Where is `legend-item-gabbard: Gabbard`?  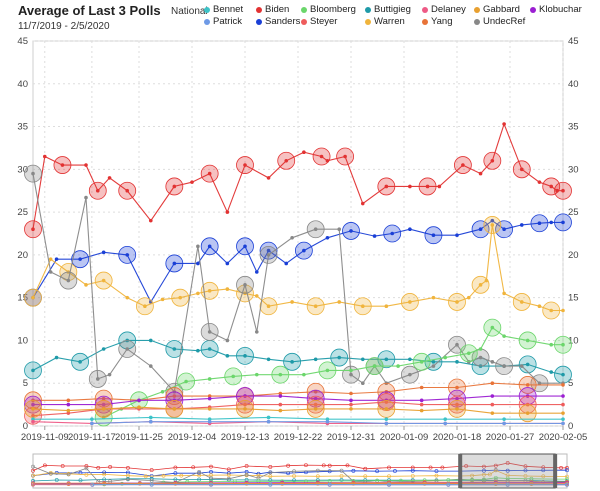 legend-item-gabbard: Gabbard is located at coordinates (502, 9).